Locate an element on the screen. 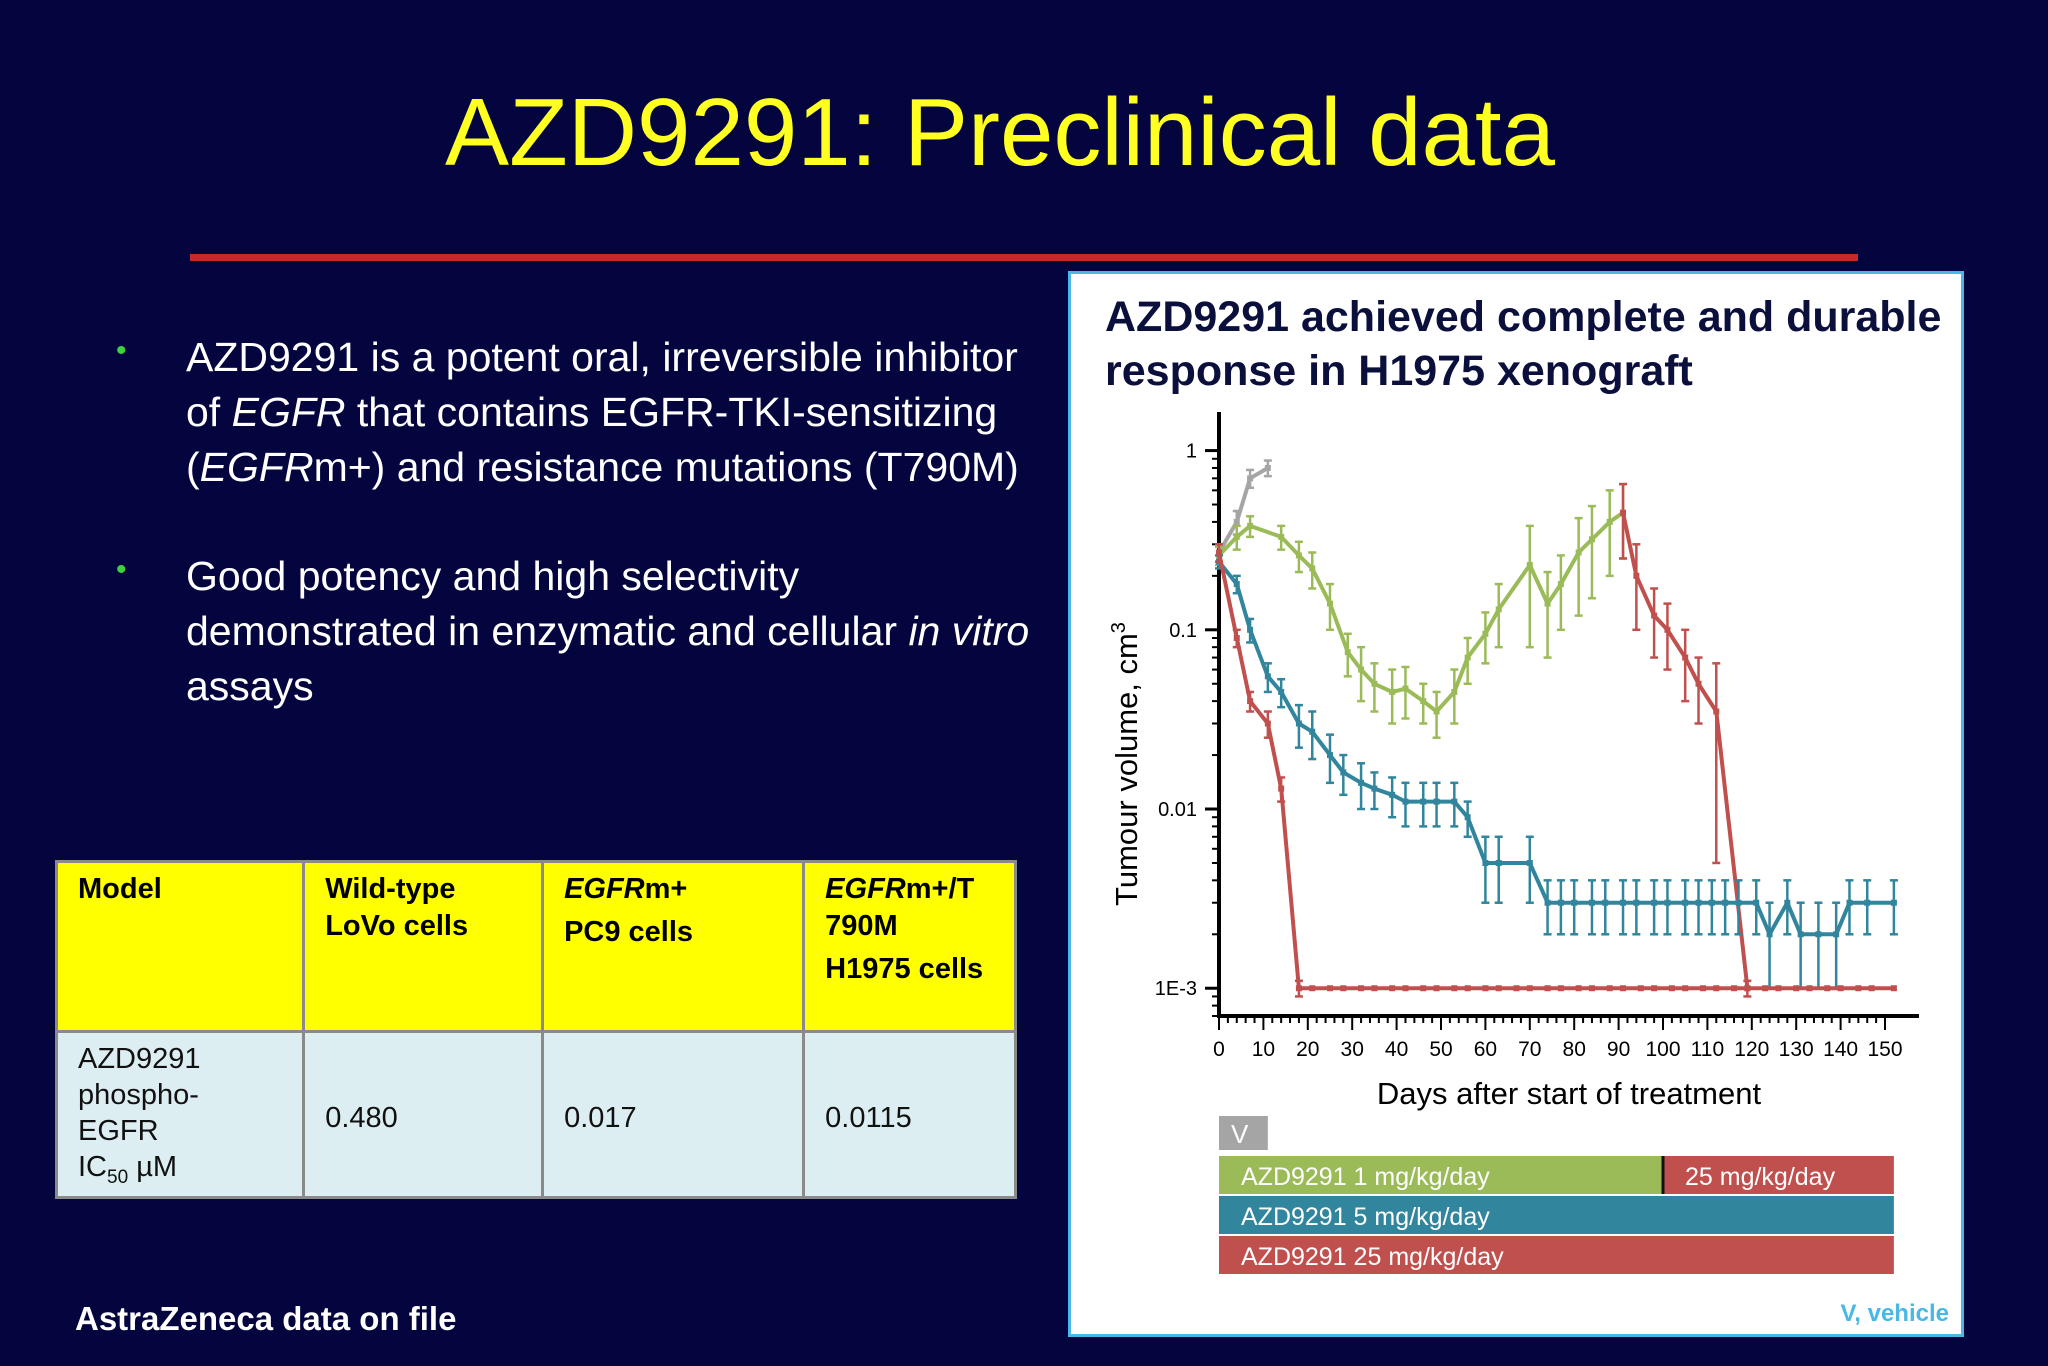 This screenshot has height=1366, width=2048. table-header-cell: EGFRm+ PC9 cells is located at coordinates (673, 946).